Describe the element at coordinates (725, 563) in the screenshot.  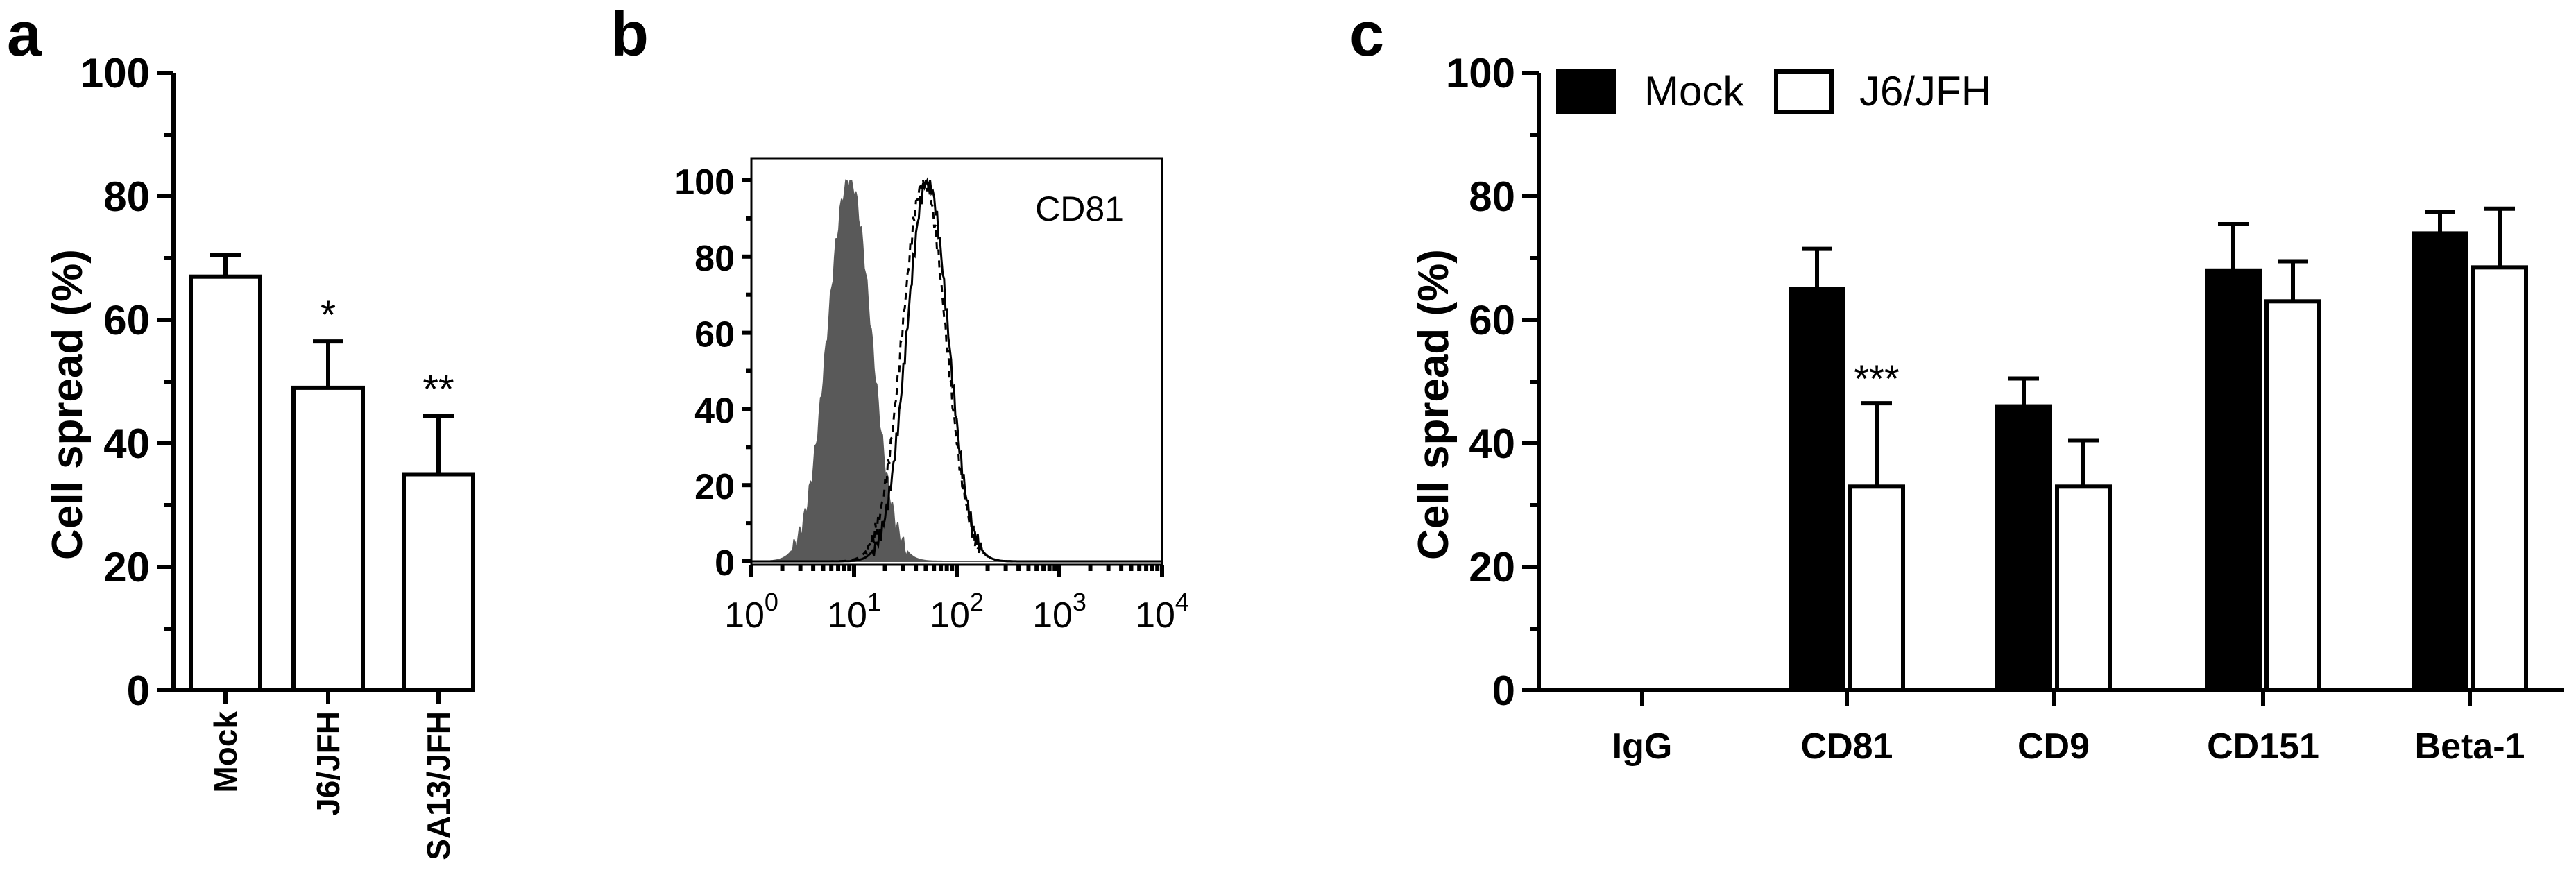
I see `panel-b-y-tick-label: 0` at that location.